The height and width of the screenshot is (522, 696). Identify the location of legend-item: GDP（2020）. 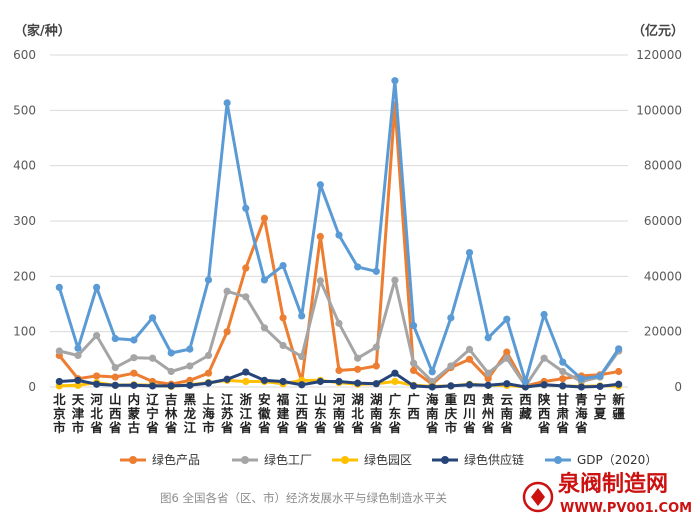
(601, 460).